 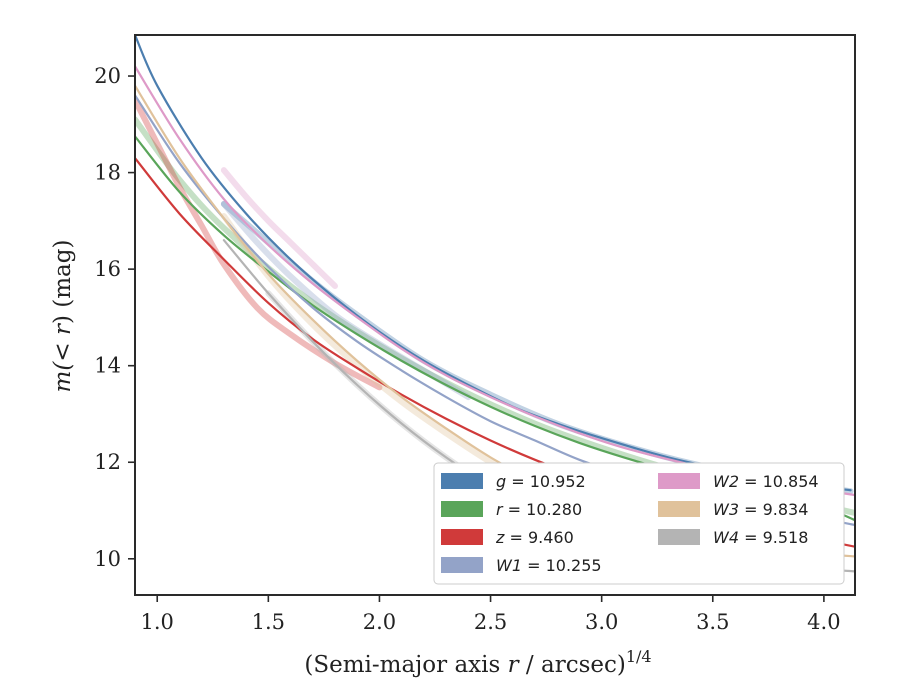 I want to click on legend-swatch-g, so click(x=462, y=481).